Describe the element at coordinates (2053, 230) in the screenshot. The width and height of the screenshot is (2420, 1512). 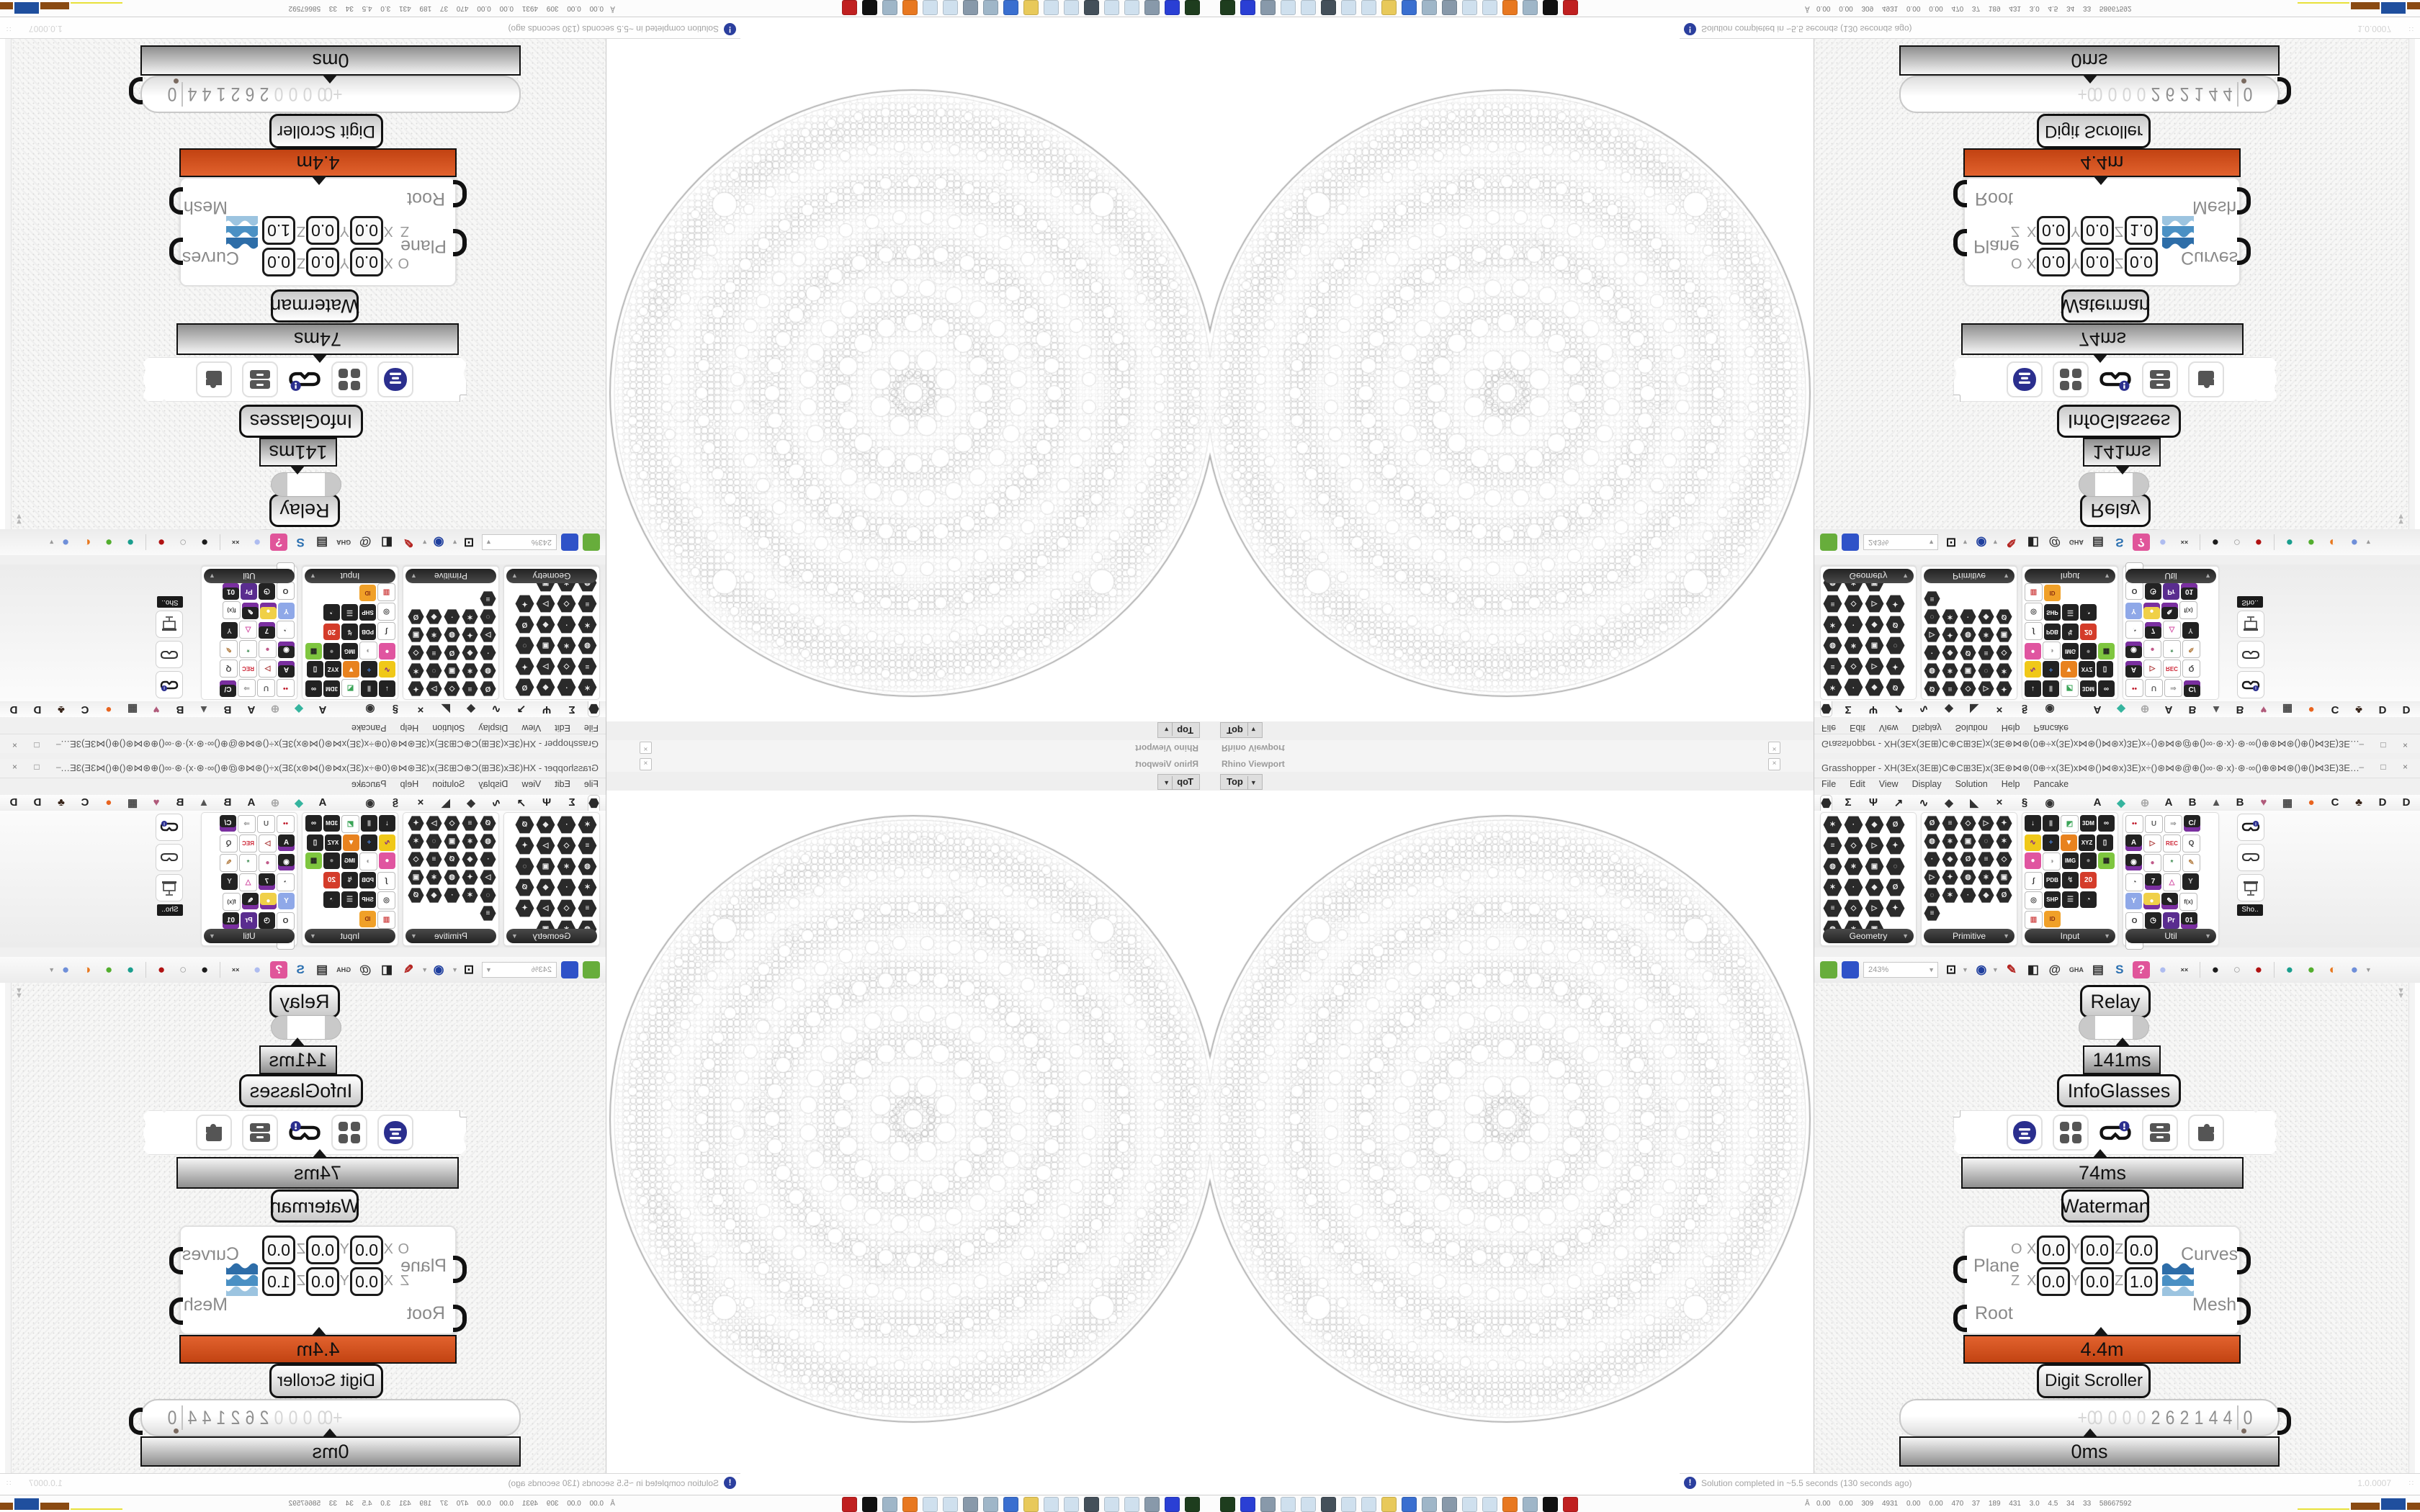
I see `plane-zaxis-x: 0.0` at that location.